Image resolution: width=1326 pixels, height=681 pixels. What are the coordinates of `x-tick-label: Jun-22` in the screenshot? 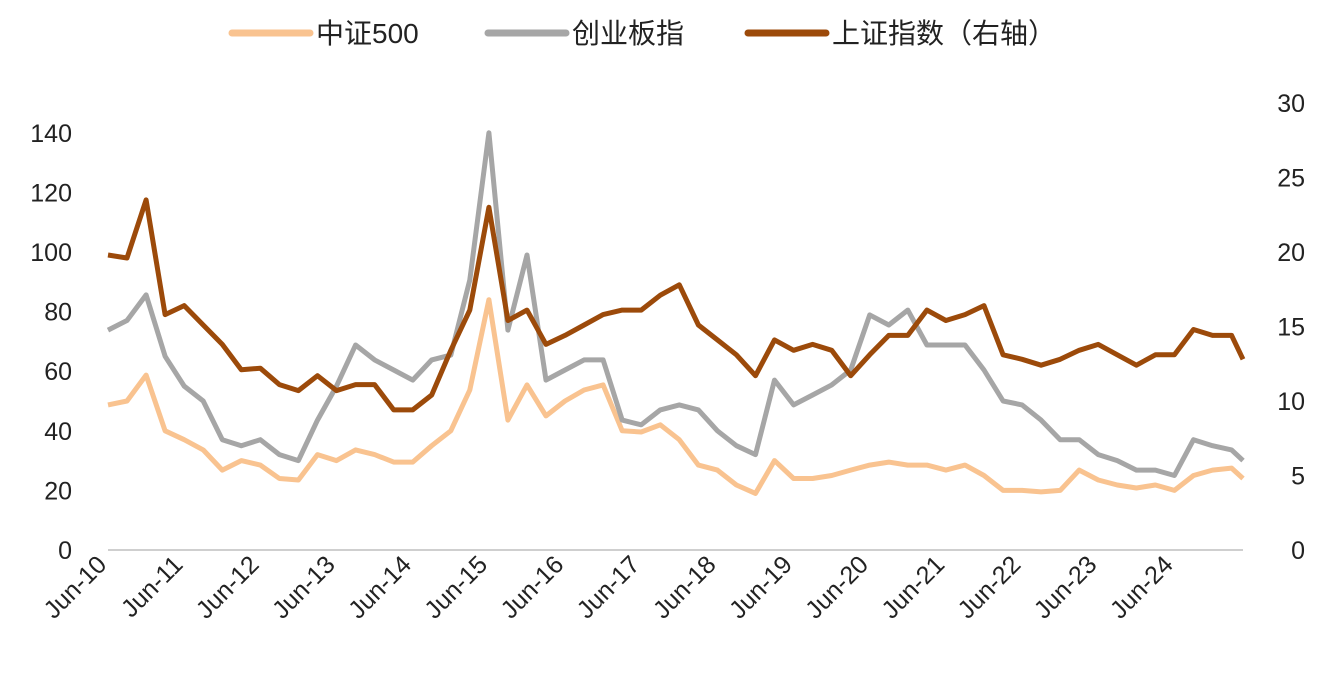 It's located at (989, 587).